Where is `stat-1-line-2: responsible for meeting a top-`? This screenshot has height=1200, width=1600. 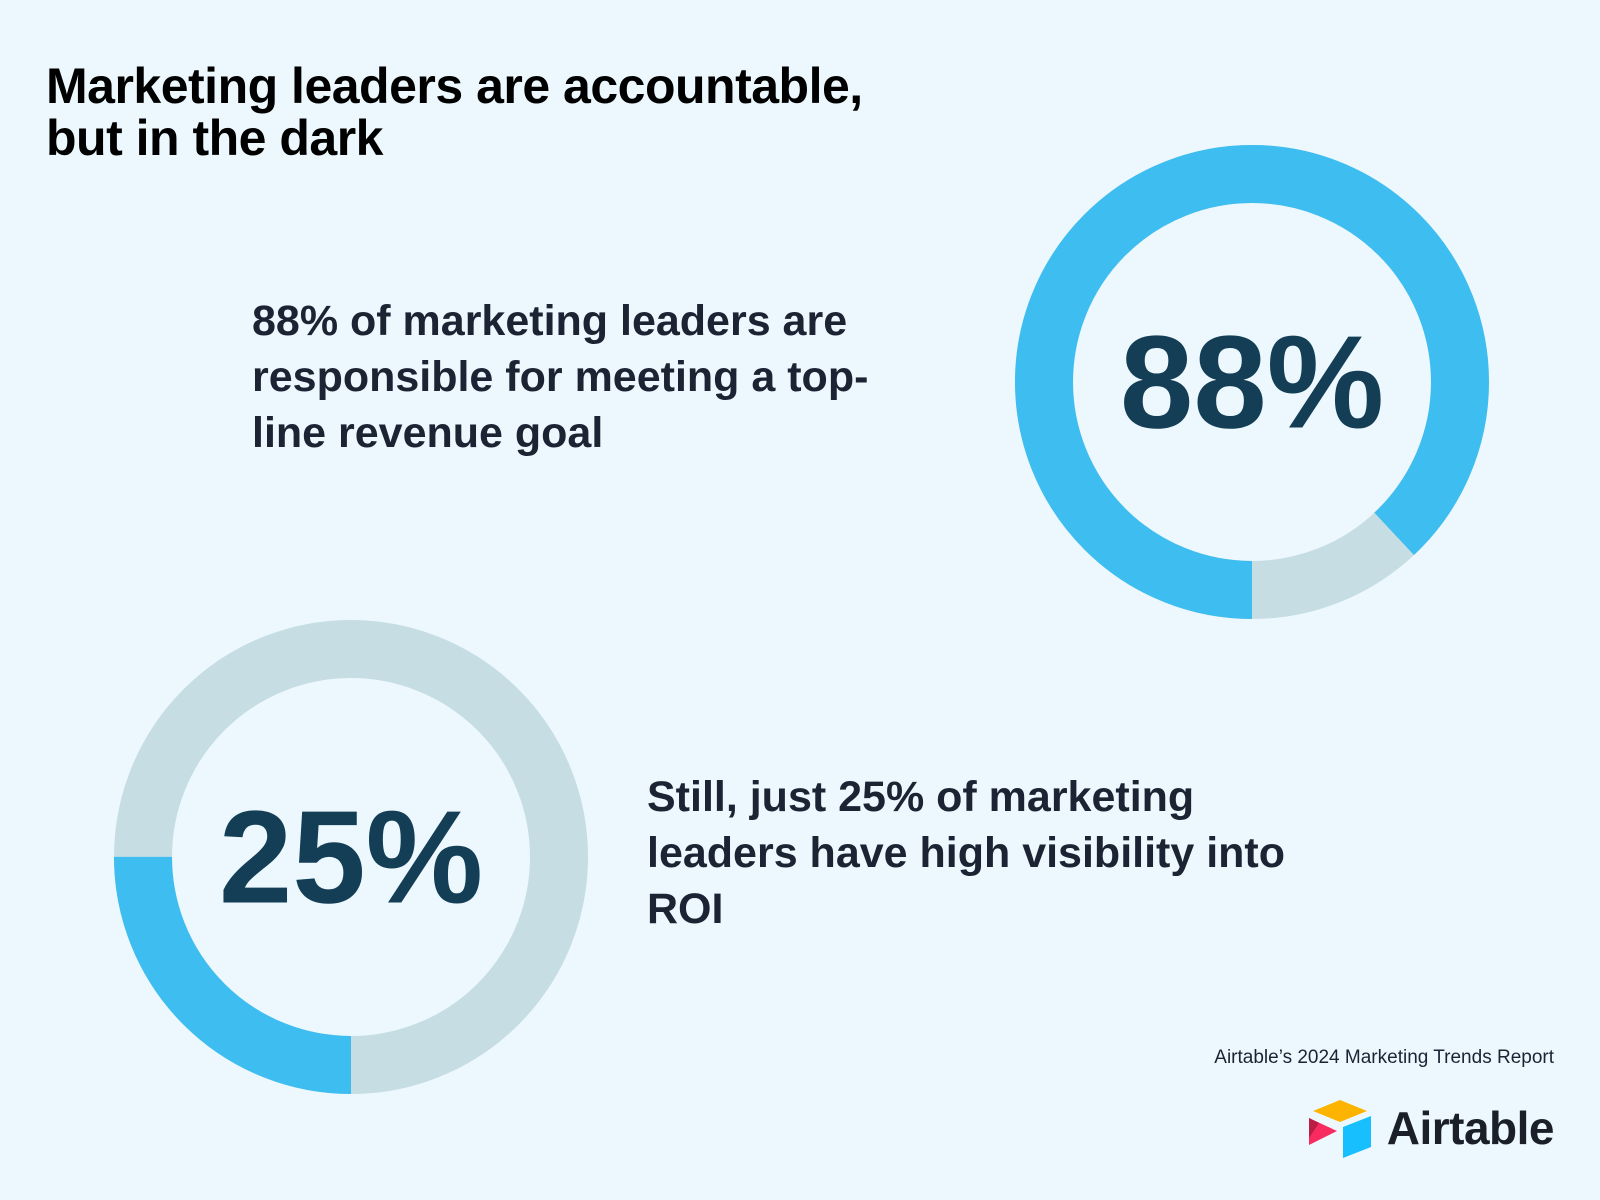
stat-1-line-2: responsible for meeting a top- is located at coordinates (560, 377).